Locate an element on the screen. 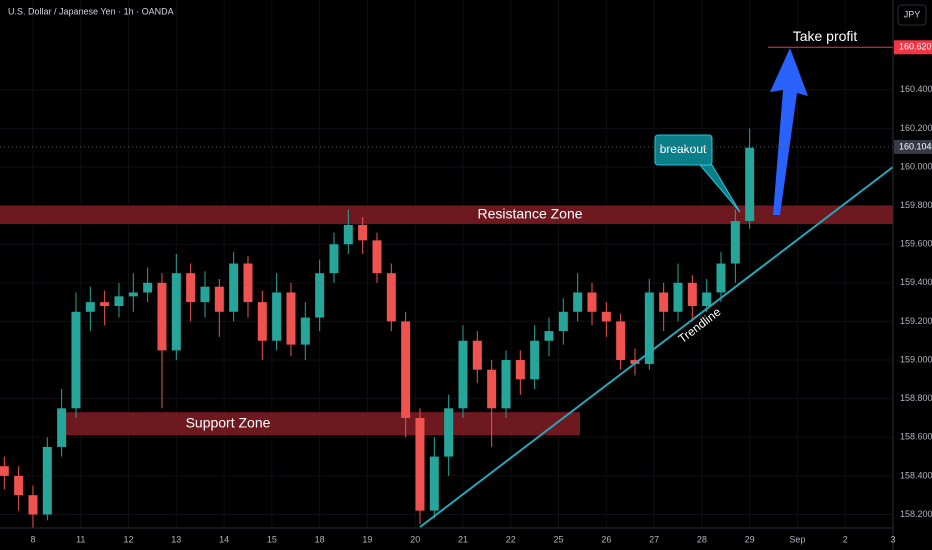 Image resolution: width=932 pixels, height=550 pixels. x-tick-label: 20 is located at coordinates (415, 539).